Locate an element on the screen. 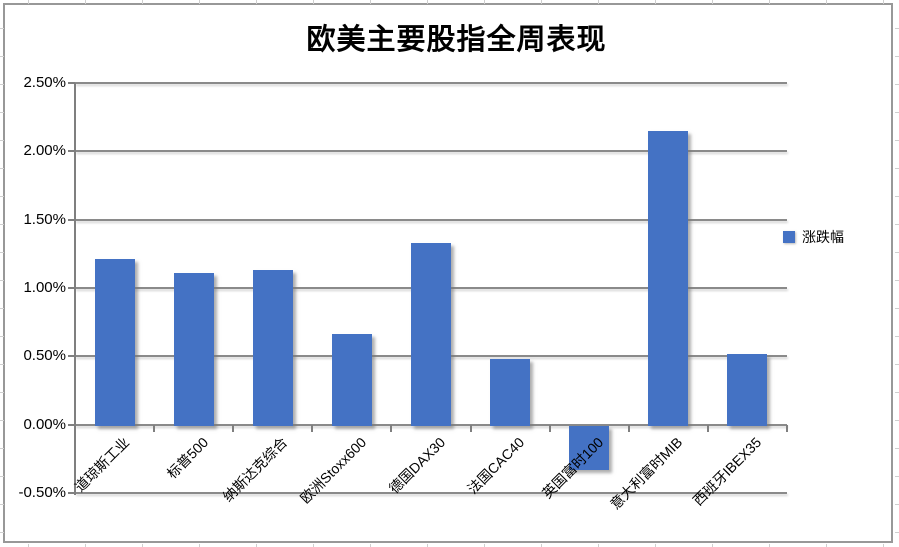 The image size is (899, 547). bar-西班牙IBEX35 is located at coordinates (747, 389).